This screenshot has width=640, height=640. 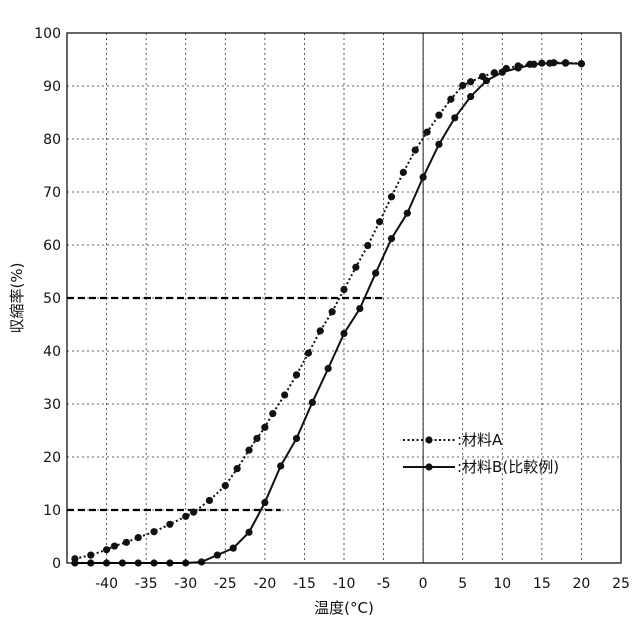 What do you see at coordinates (56, 564) in the screenshot?
I see `y-tick-label: 0` at bounding box center [56, 564].